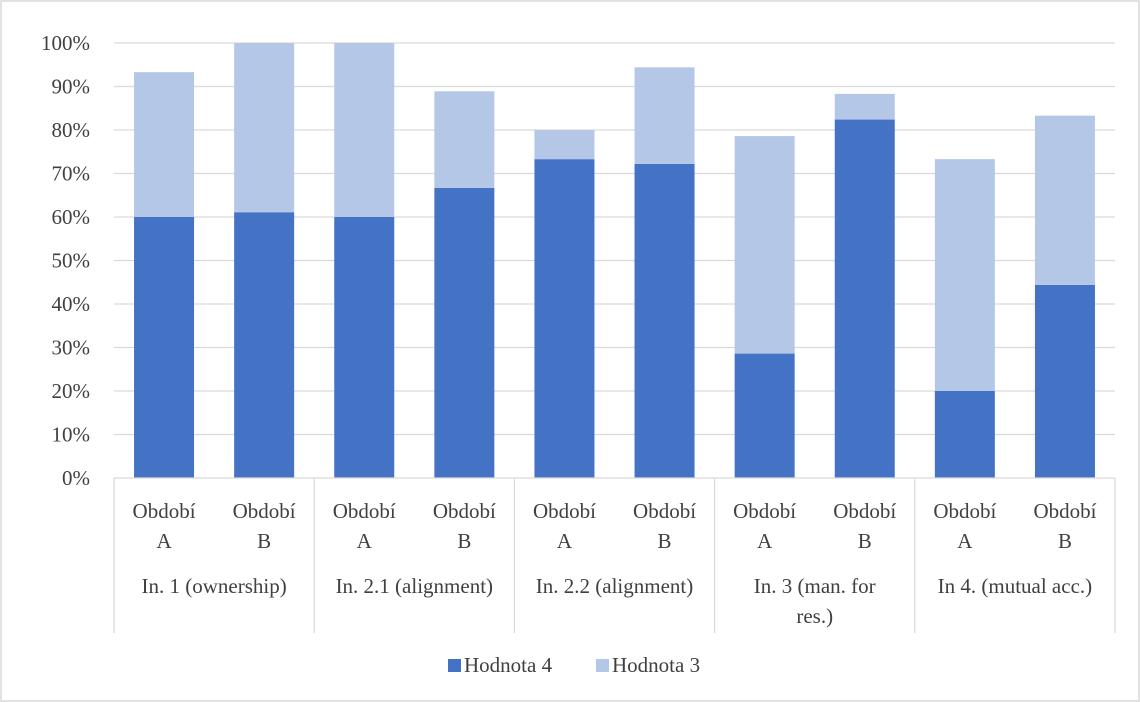  I want to click on legend-label: Hodnota 3, so click(656, 665).